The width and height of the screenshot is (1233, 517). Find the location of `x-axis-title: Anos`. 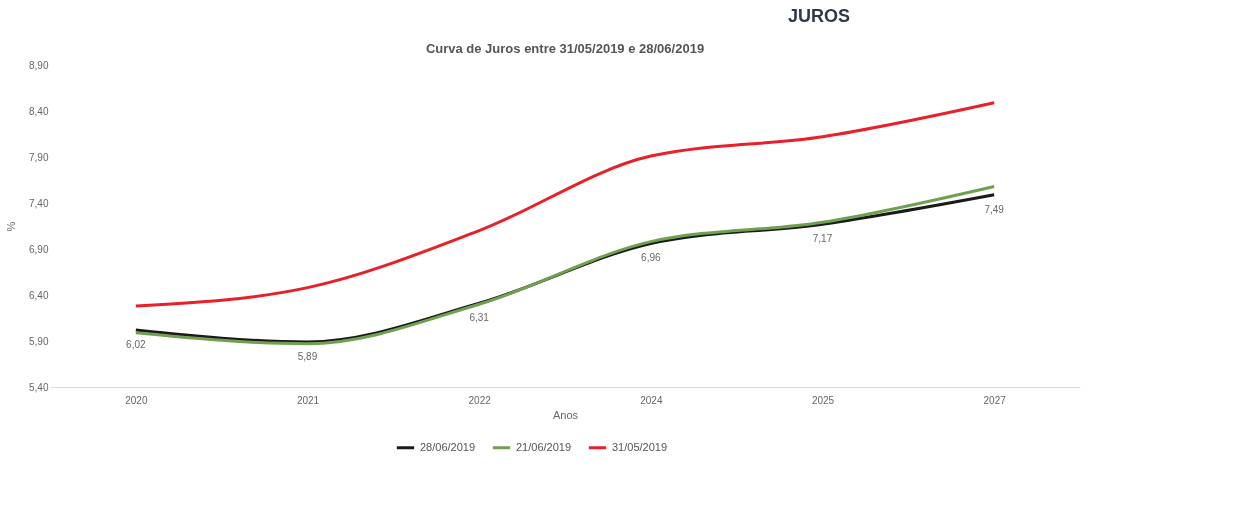

x-axis-title: Anos is located at coordinates (565, 414).